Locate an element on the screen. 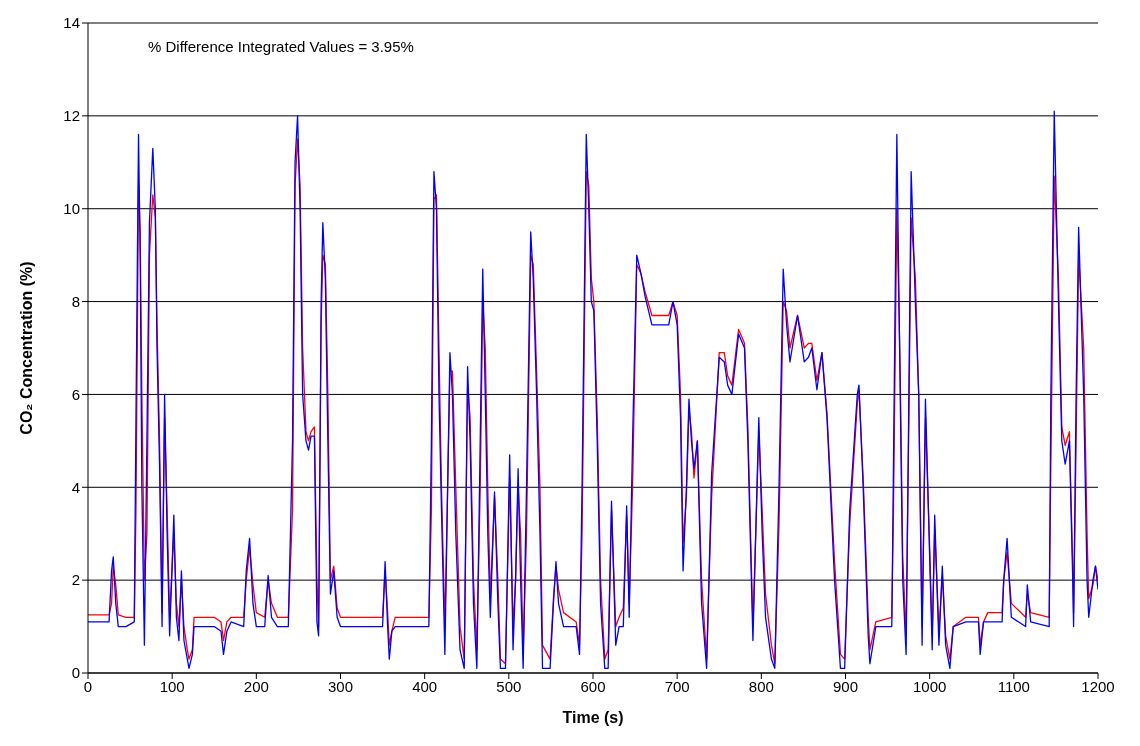 The width and height of the screenshot is (1140, 746). y-tick-label: 14 is located at coordinates (71, 23).